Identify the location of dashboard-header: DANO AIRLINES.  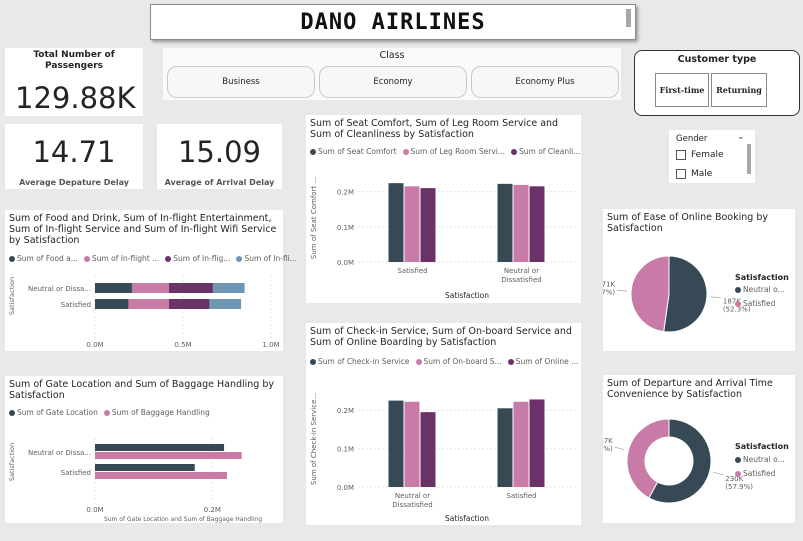
(393, 22).